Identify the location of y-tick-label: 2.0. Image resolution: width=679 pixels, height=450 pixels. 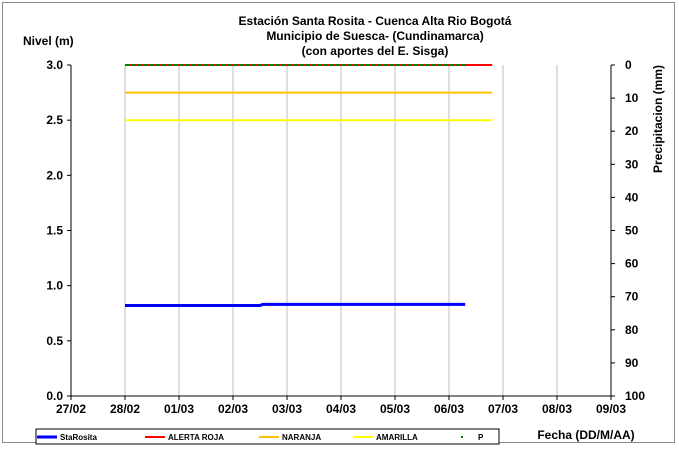
(54, 175).